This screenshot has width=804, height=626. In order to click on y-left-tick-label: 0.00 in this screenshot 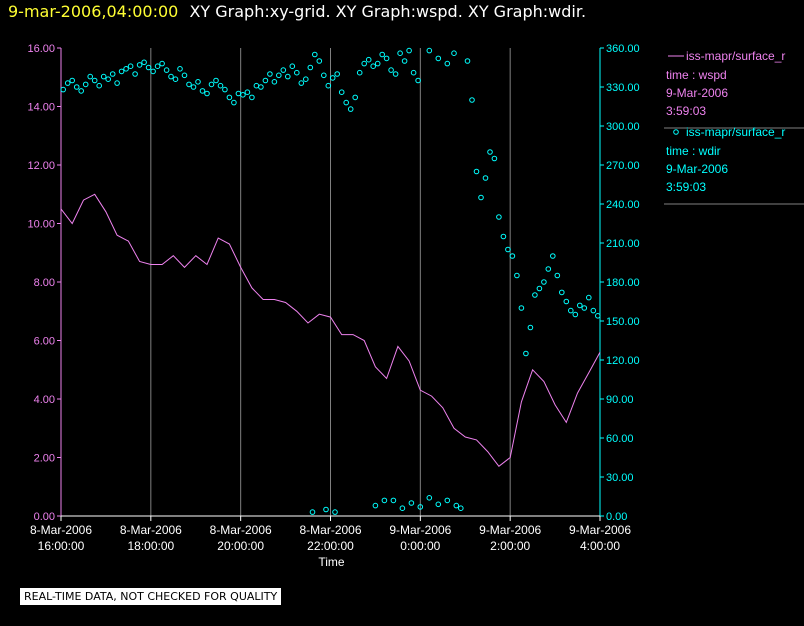, I will do `click(44, 517)`.